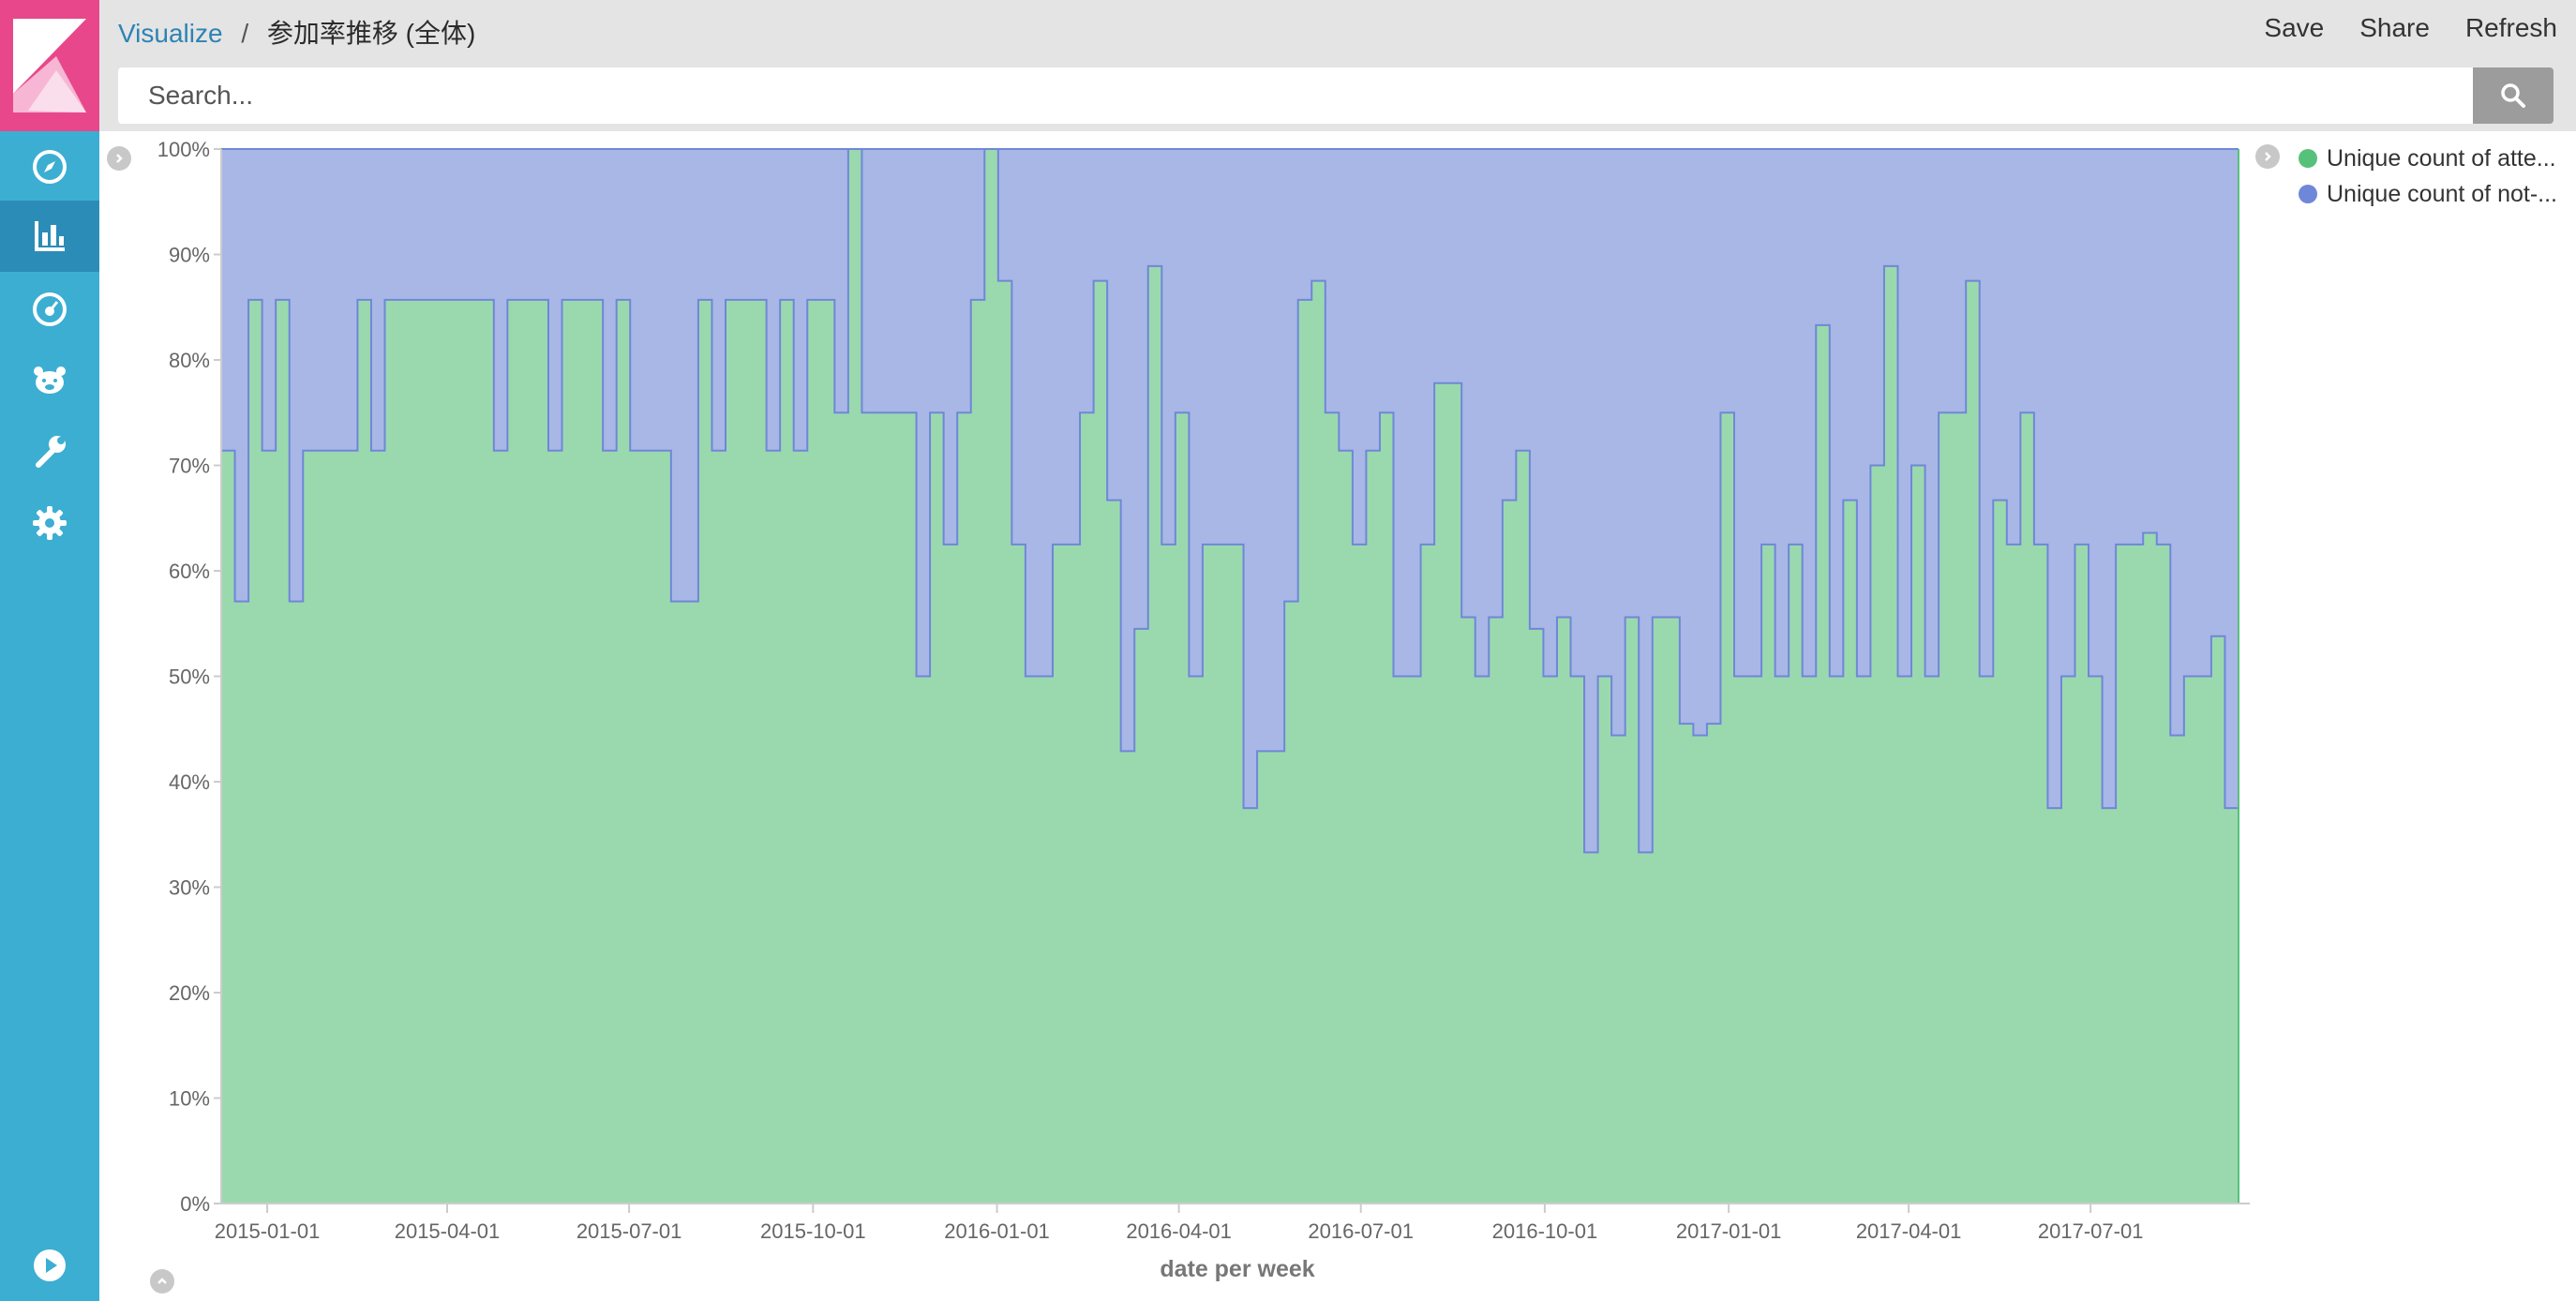 This screenshot has height=1301, width=2576. Describe the element at coordinates (1729, 1231) in the screenshot. I see `x-tick-label: 2017-01-01` at that location.